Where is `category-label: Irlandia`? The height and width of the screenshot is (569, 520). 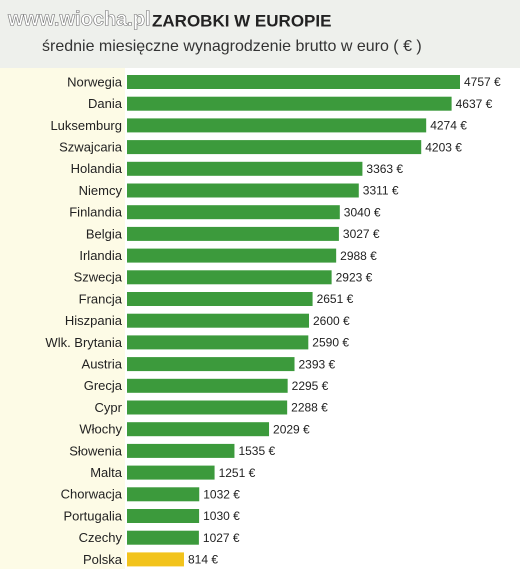
category-label: Irlandia is located at coordinates (100, 255).